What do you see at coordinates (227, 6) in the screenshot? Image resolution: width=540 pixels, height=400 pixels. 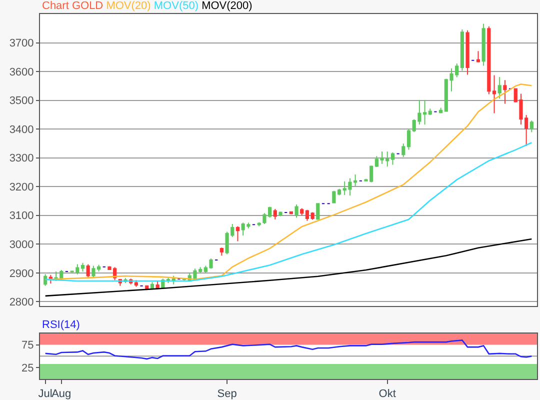 I see `text: MOV(200)` at bounding box center [227, 6].